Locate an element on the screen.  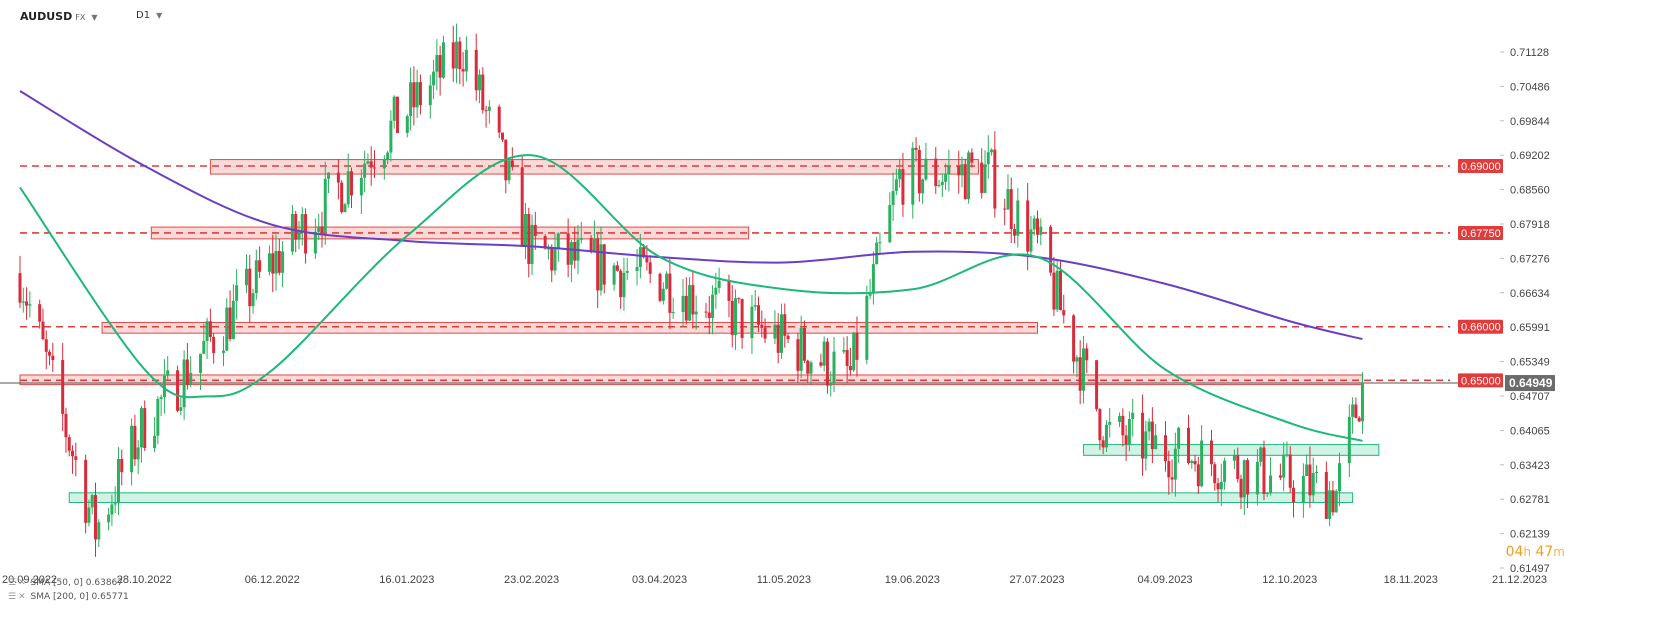
legend-sma200: ☰ ✕ SMA [200, 0] 0.65771 is located at coordinates (68, 597).